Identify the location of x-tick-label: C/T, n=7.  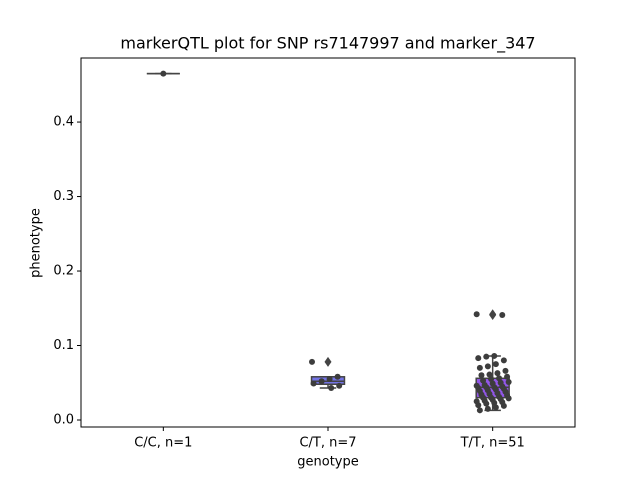
(327, 443).